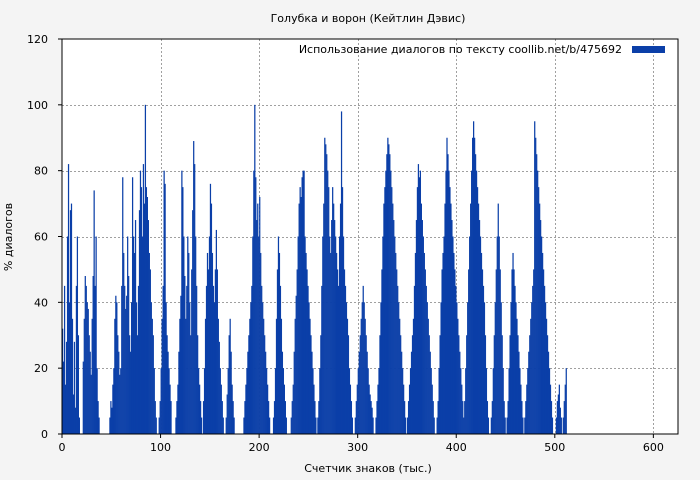 This screenshot has height=480, width=700. I want to click on x-axis: 0 100 200 300 400 500 600, so click(361, 444).